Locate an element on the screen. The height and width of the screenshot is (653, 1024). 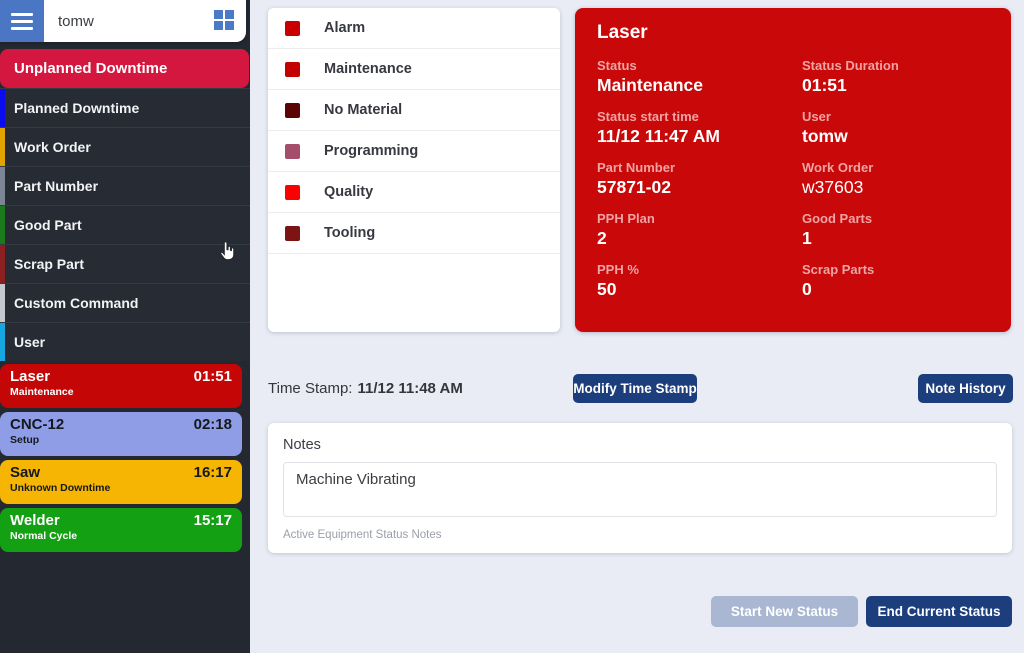
sidebar-item-part-number: Part Number is located at coordinates (125, 185).